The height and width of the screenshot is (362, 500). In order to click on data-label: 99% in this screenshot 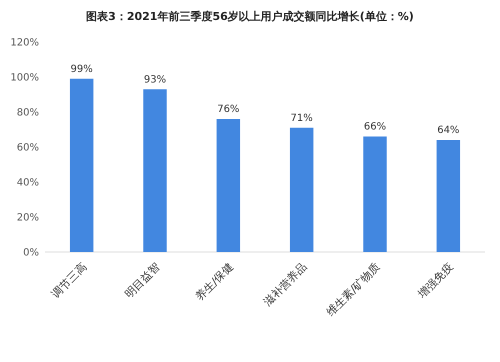, I will do `click(81, 69)`.